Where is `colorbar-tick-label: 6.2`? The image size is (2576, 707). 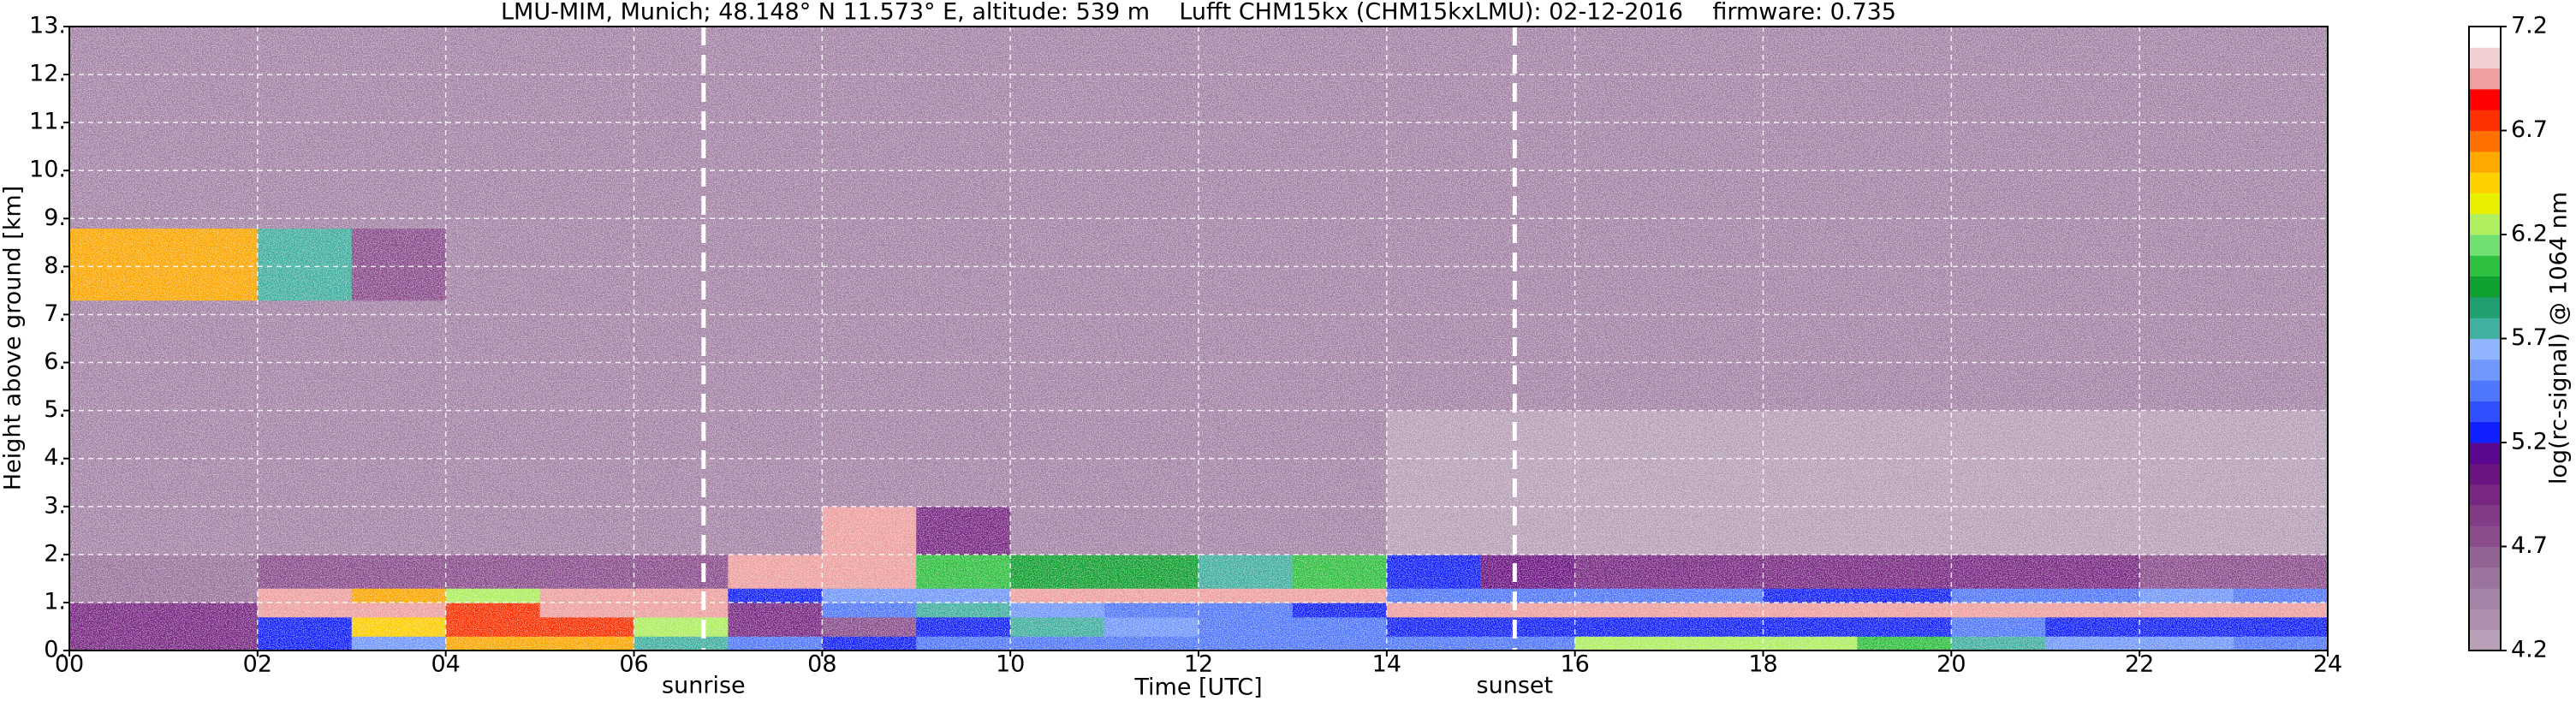 colorbar-tick-label: 6.2 is located at coordinates (2530, 234).